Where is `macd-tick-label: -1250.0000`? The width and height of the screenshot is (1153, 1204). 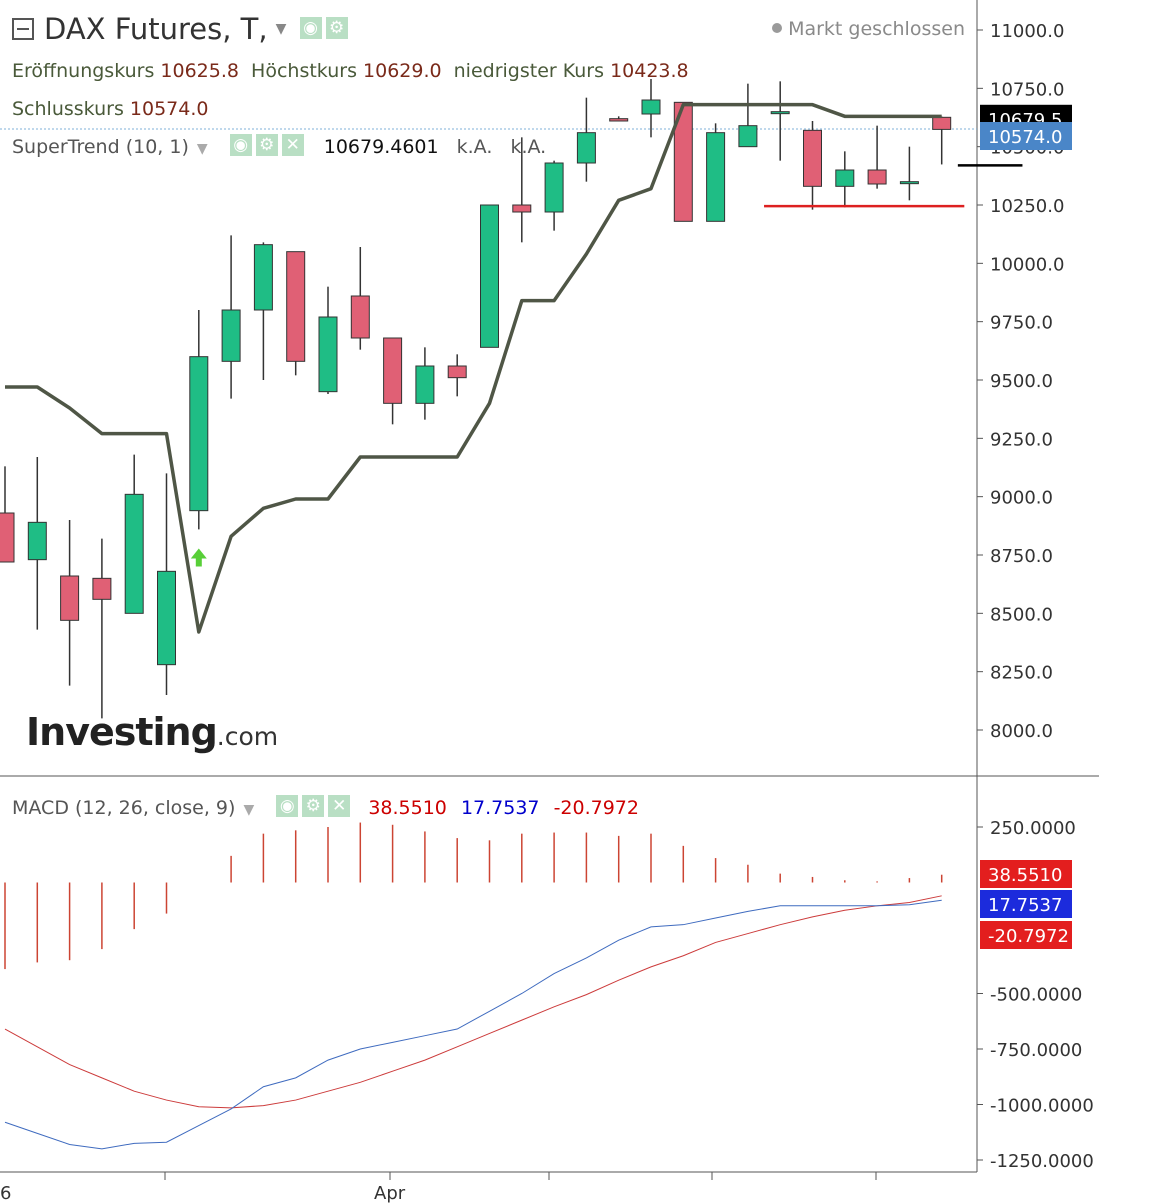
macd-tick-label: -1250.0000 is located at coordinates (1042, 1161).